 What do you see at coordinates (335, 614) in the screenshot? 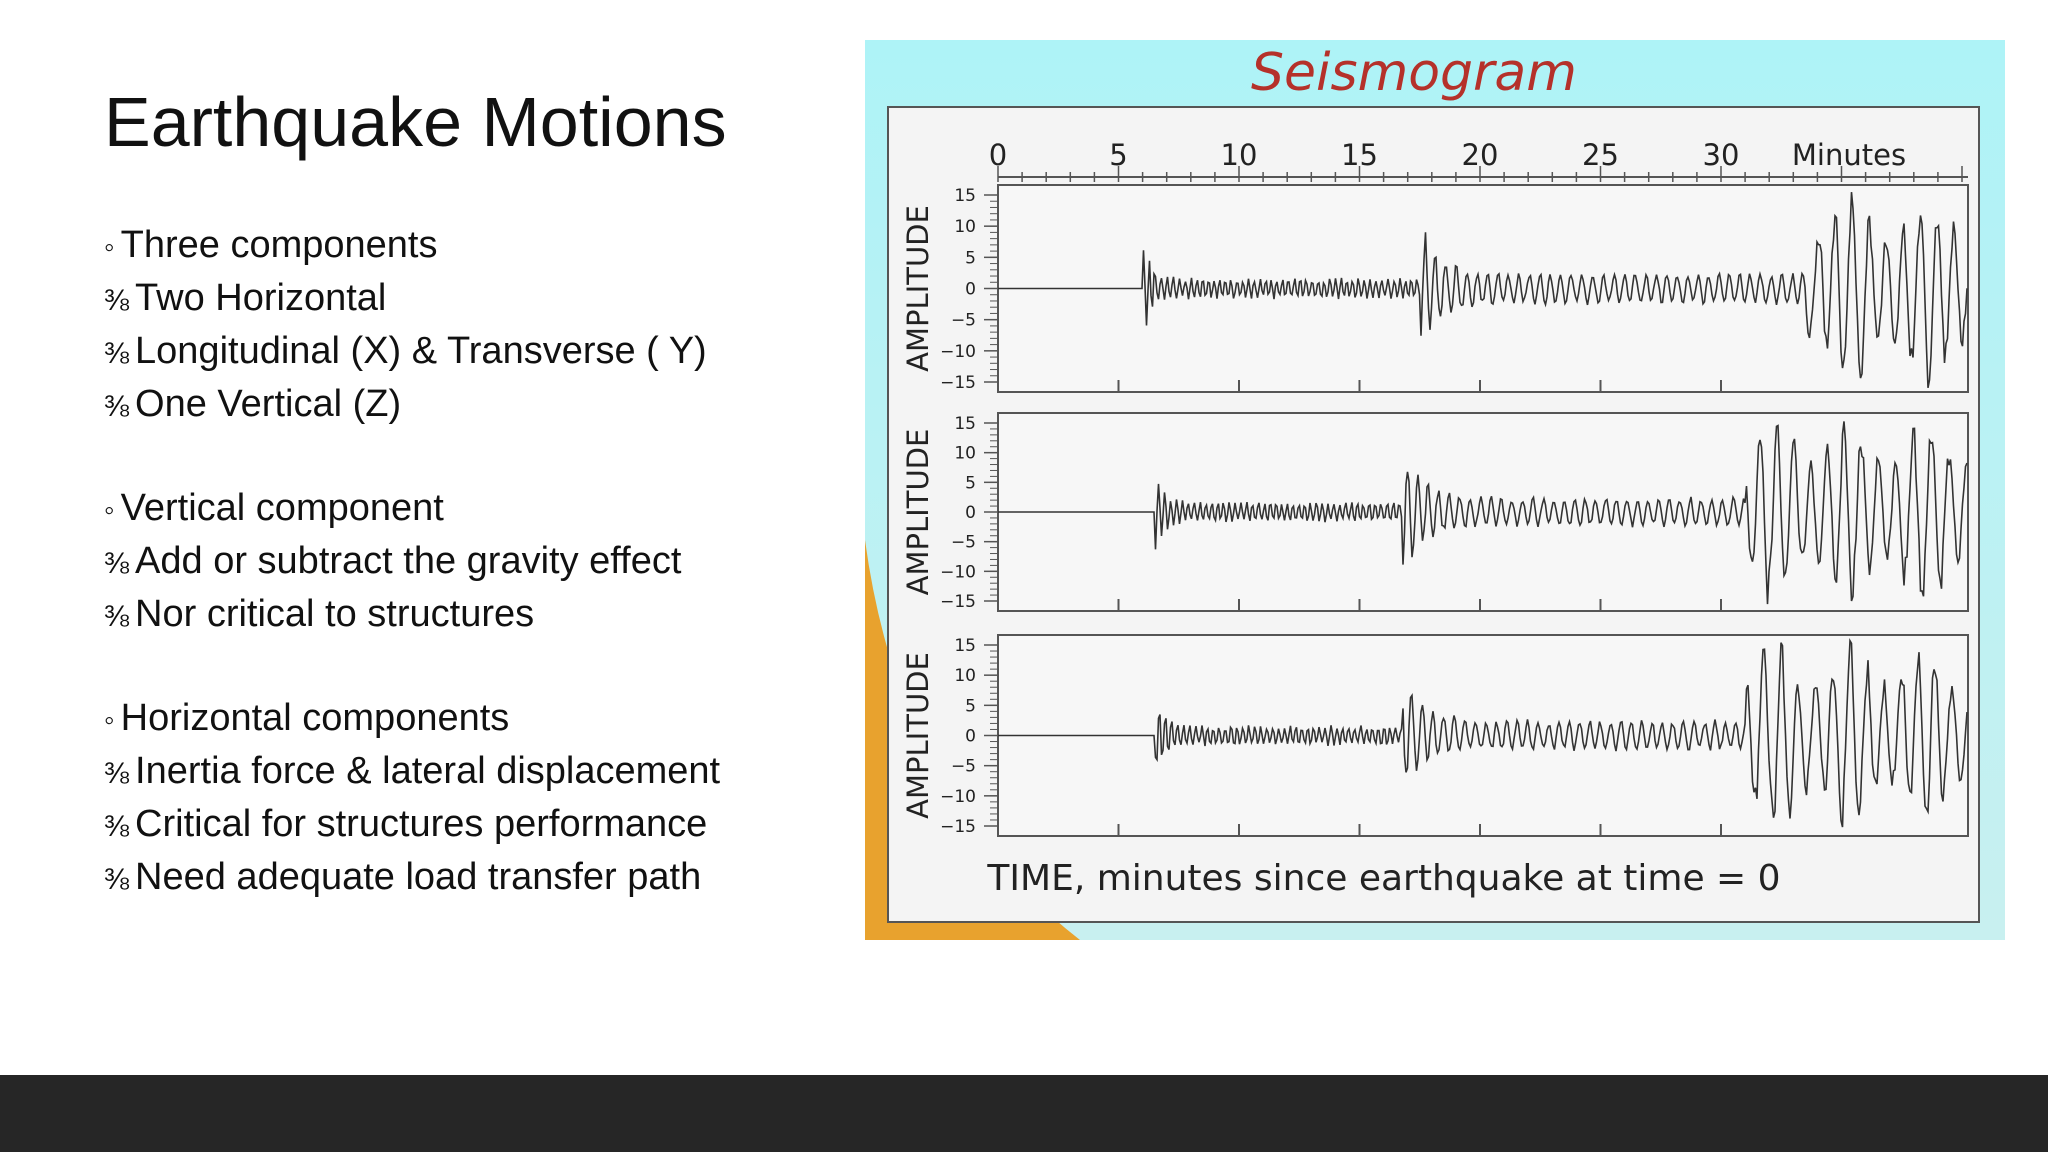
I see `sub-bullet-text: Nor critical to structures` at bounding box center [335, 614].